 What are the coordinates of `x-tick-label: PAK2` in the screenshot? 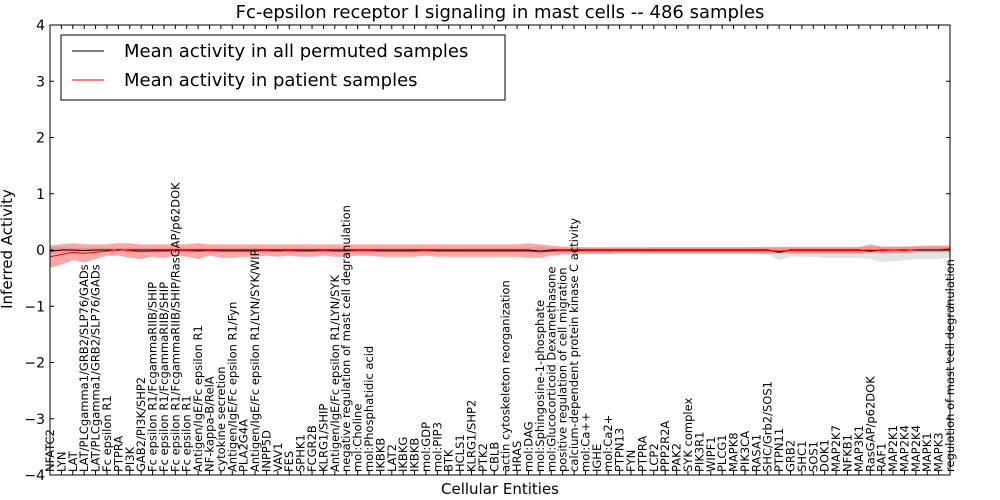 It's located at (677, 457).